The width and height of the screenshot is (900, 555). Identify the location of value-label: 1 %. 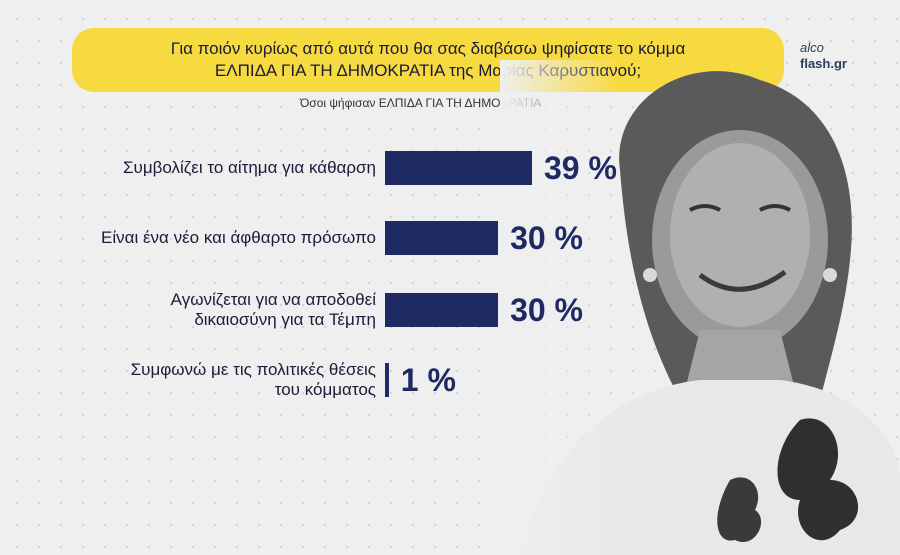
(428, 380).